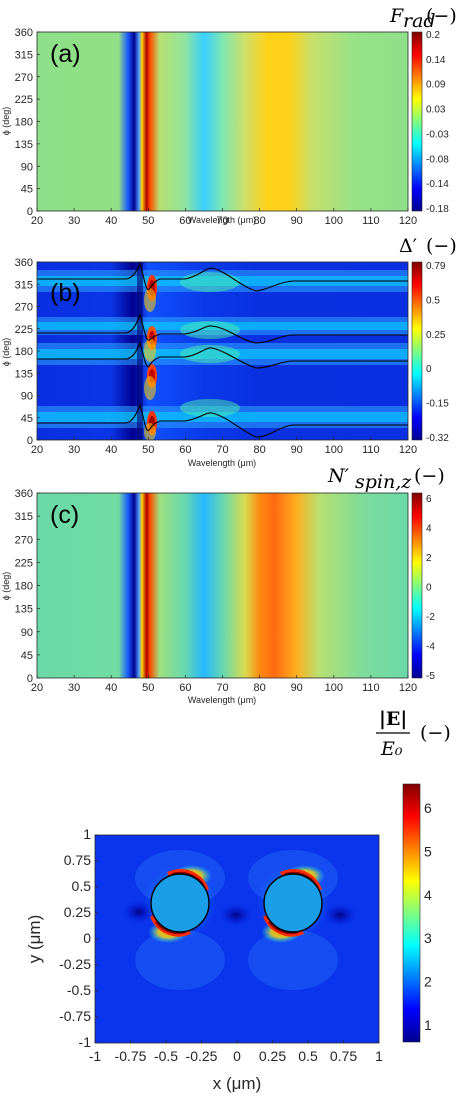 The height and width of the screenshot is (1096, 463). Describe the element at coordinates (417, 351) in the screenshot. I see `panel-b-colorbar` at that location.